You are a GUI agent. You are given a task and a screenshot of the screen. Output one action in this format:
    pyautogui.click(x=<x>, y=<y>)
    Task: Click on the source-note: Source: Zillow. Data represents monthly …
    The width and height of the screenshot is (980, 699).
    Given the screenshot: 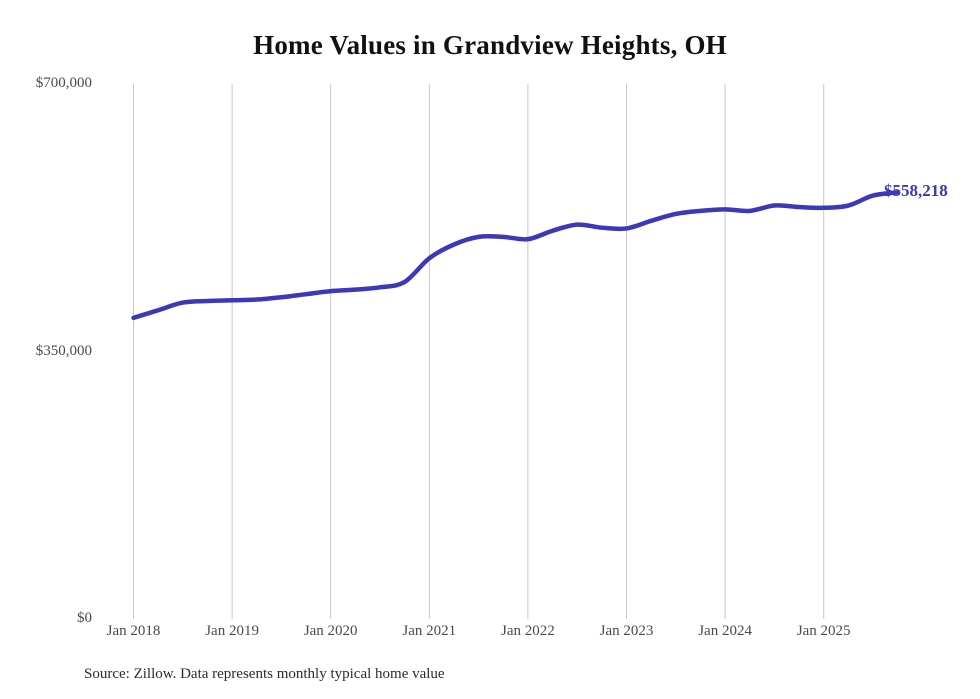 What is the action you would take?
    pyautogui.click(x=264, y=674)
    